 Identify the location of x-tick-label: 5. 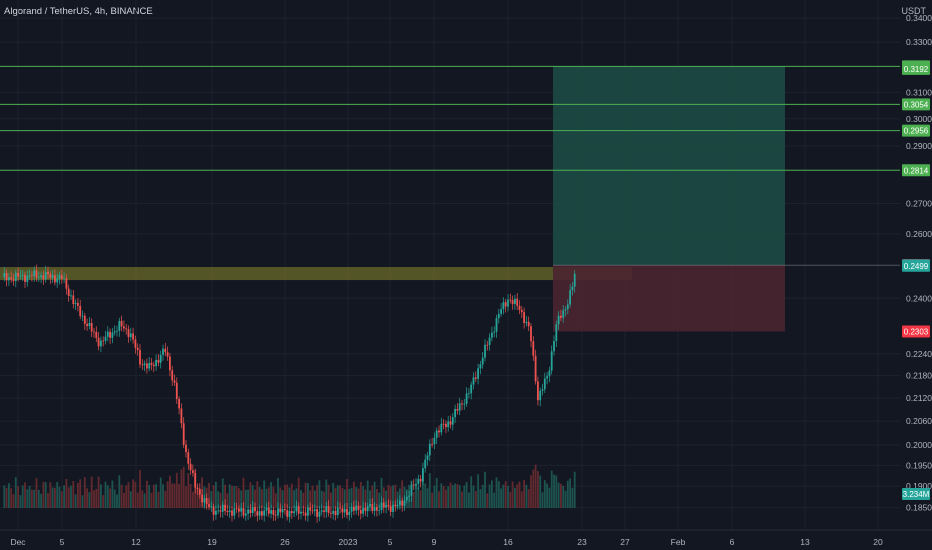
(390, 542).